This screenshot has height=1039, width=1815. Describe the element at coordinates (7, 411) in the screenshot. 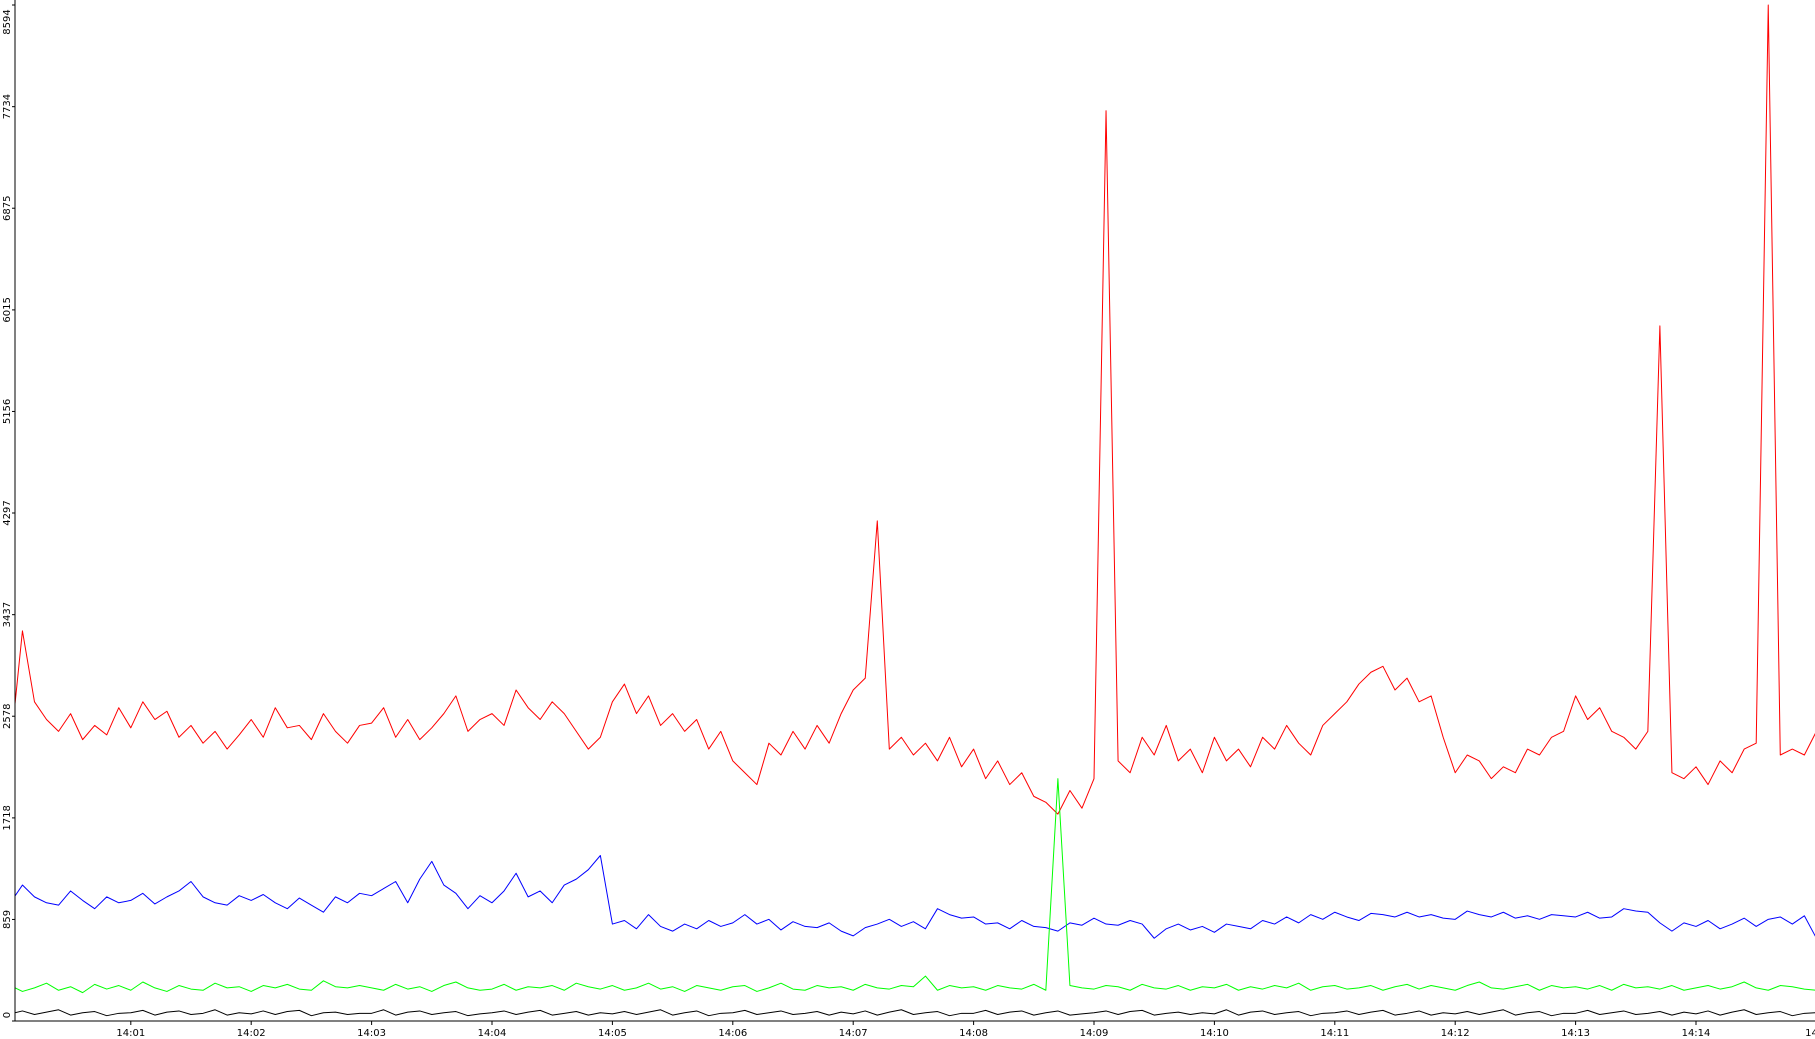

I see `y-tick-label: 5156` at that location.